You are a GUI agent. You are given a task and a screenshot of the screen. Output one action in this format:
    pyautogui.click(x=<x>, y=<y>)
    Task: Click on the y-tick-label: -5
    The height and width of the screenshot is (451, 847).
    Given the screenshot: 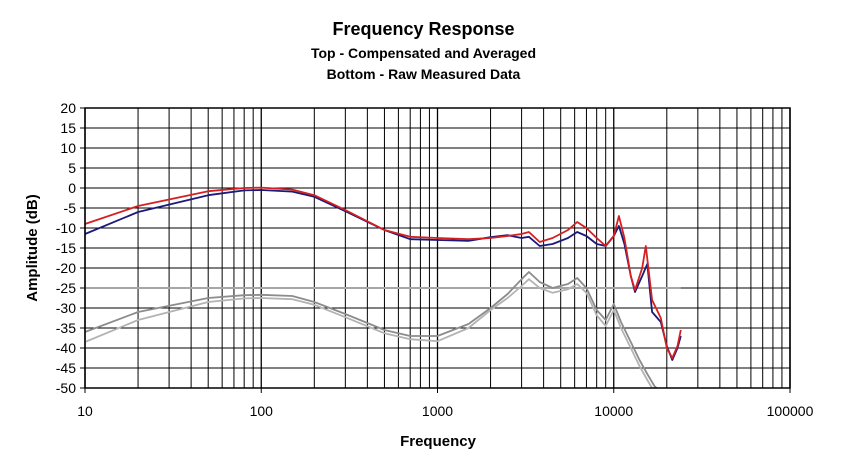 What is the action you would take?
    pyautogui.click(x=70, y=208)
    